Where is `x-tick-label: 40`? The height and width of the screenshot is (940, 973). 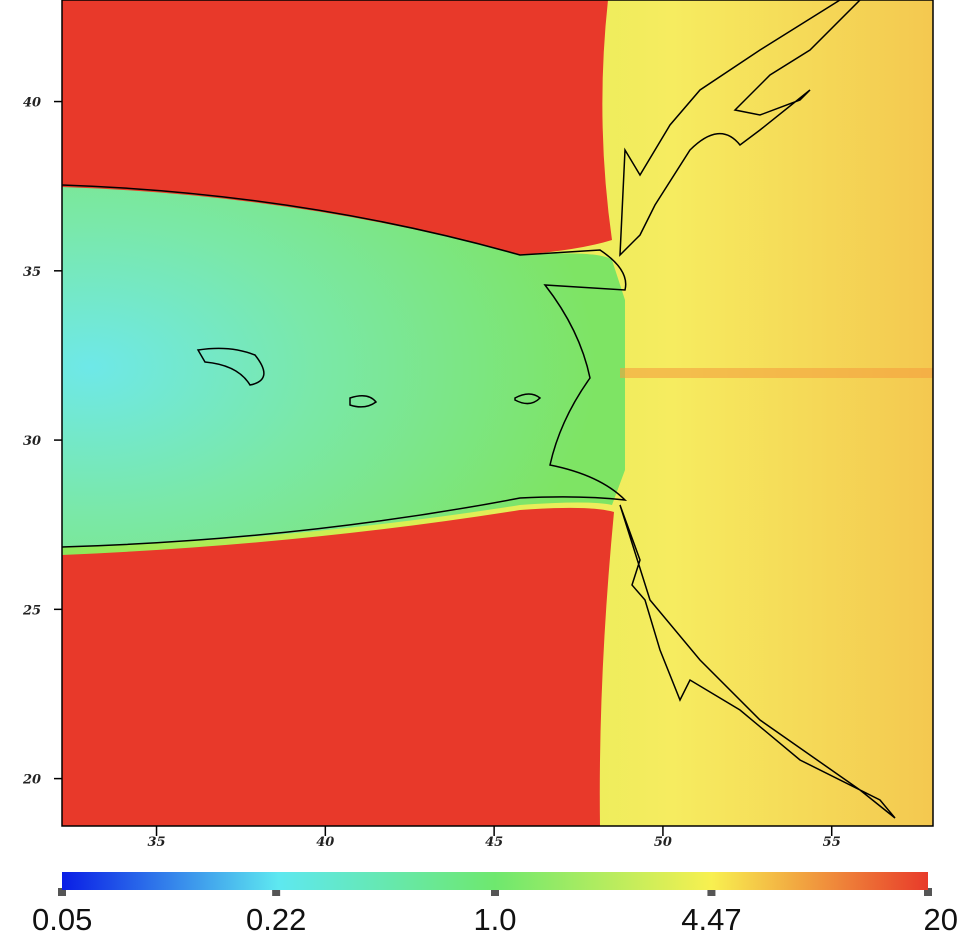
x-tick-label: 40 is located at coordinates (325, 842).